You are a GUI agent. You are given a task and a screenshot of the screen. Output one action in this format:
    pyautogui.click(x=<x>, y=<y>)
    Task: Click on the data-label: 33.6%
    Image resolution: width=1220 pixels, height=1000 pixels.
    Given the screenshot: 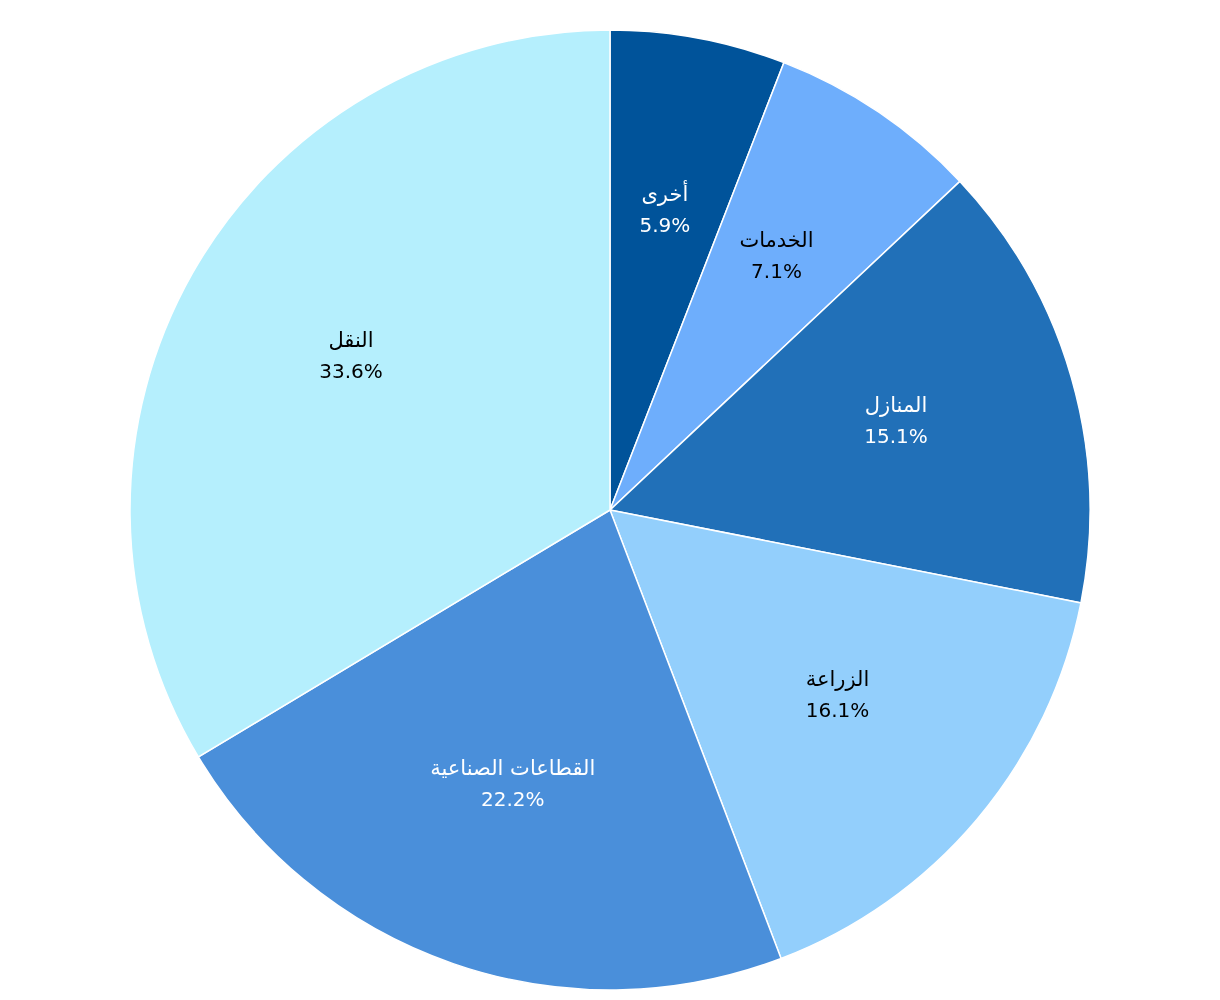 What is the action you would take?
    pyautogui.click(x=351, y=371)
    